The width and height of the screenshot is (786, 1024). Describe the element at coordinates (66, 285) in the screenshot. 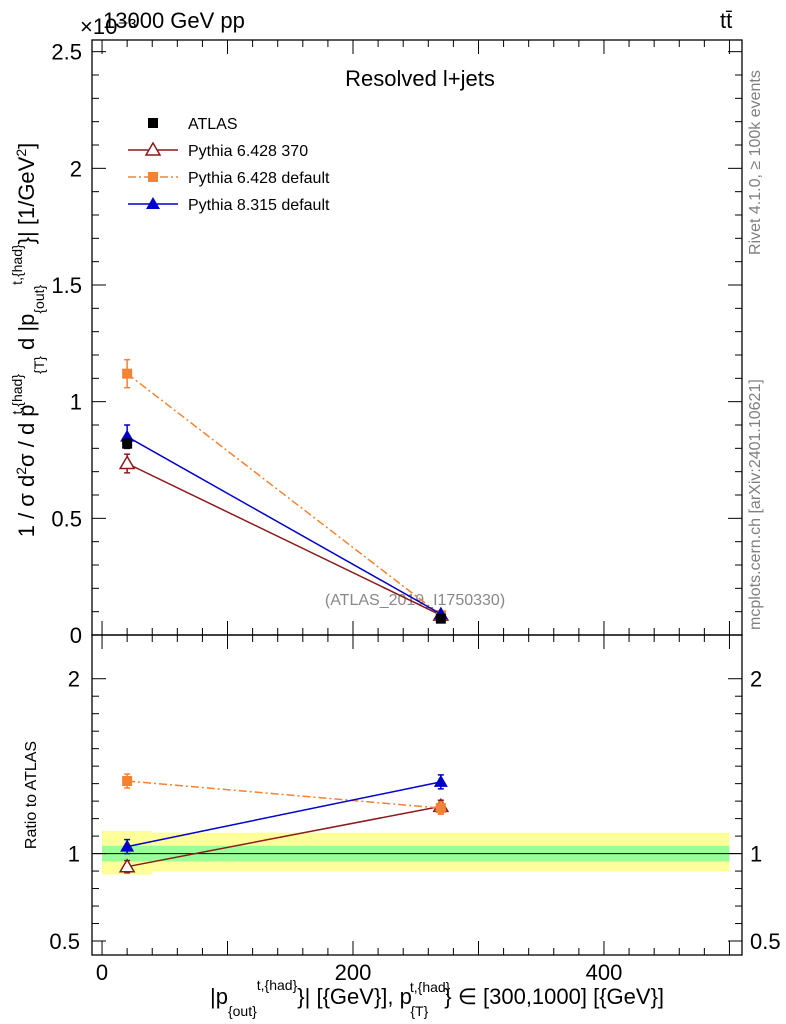

I see `y-tick-label: 1.5` at that location.